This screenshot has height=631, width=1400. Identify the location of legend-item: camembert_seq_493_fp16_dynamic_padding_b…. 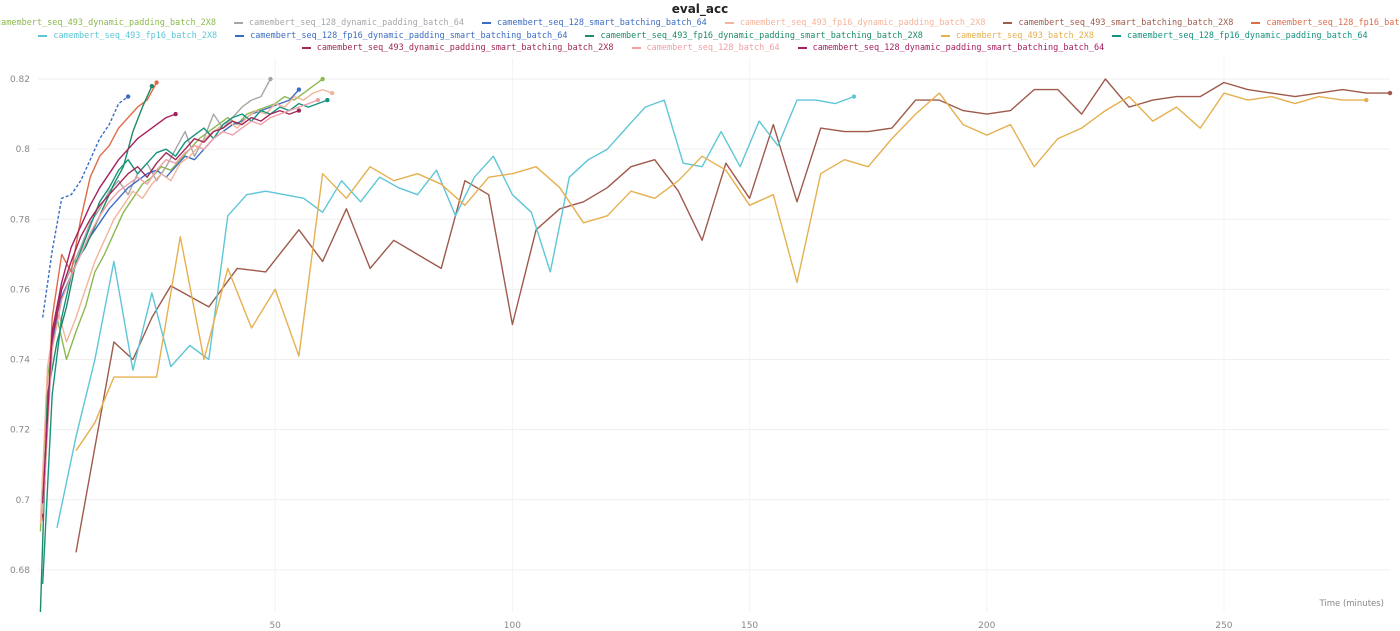
(855, 23).